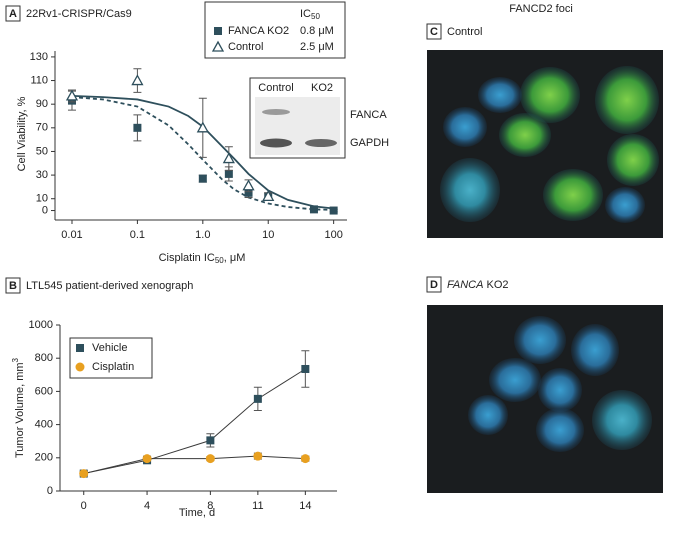  I want to click on x-label-main: Cisplatin IC, so click(187, 258).